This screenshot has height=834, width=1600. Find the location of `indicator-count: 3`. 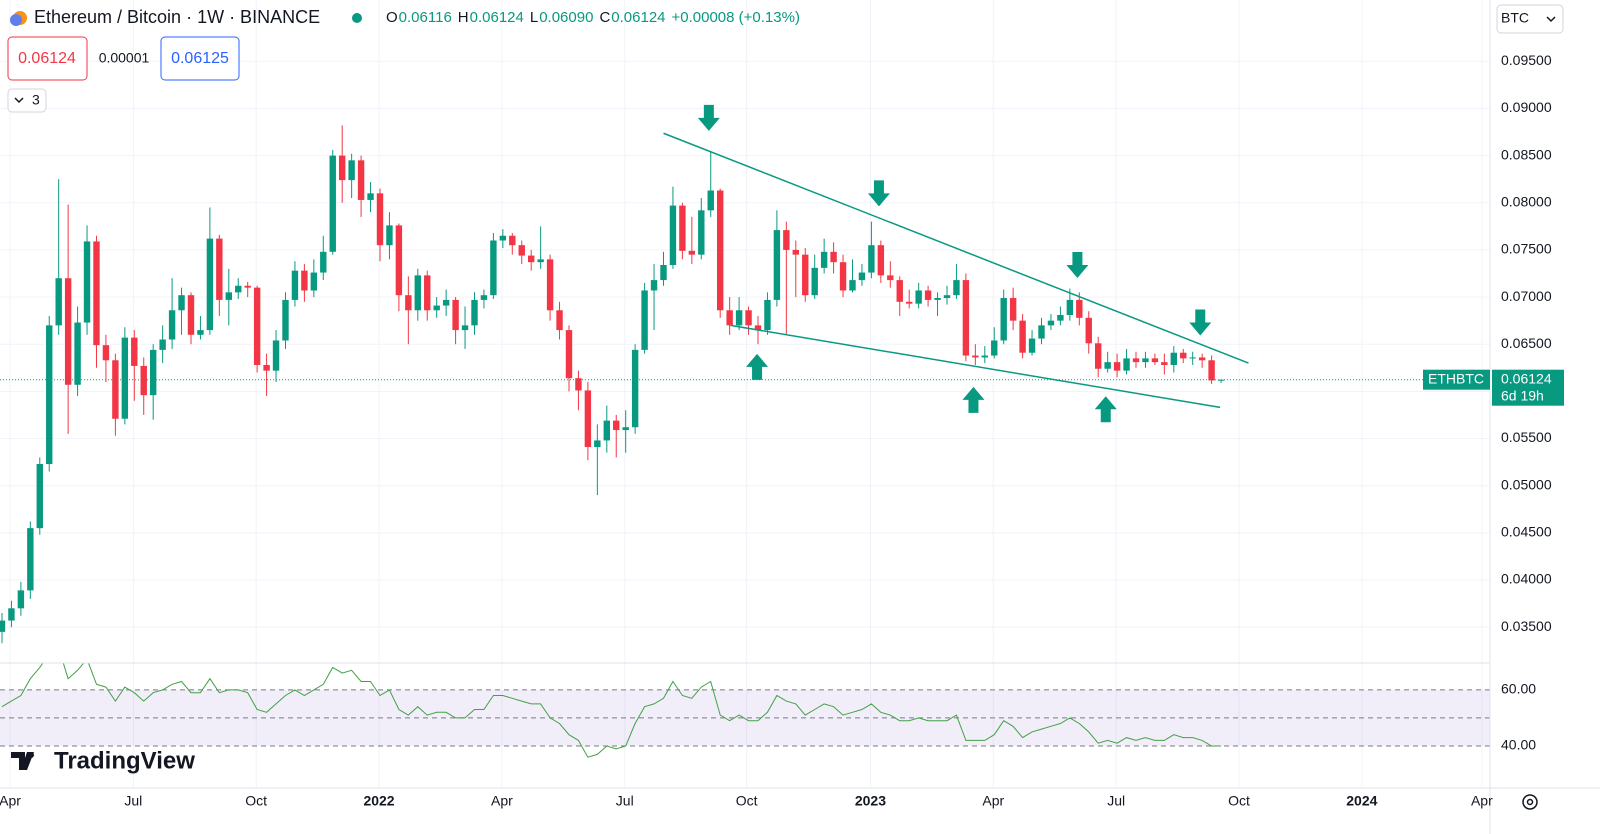

indicator-count: 3 is located at coordinates (36, 100).